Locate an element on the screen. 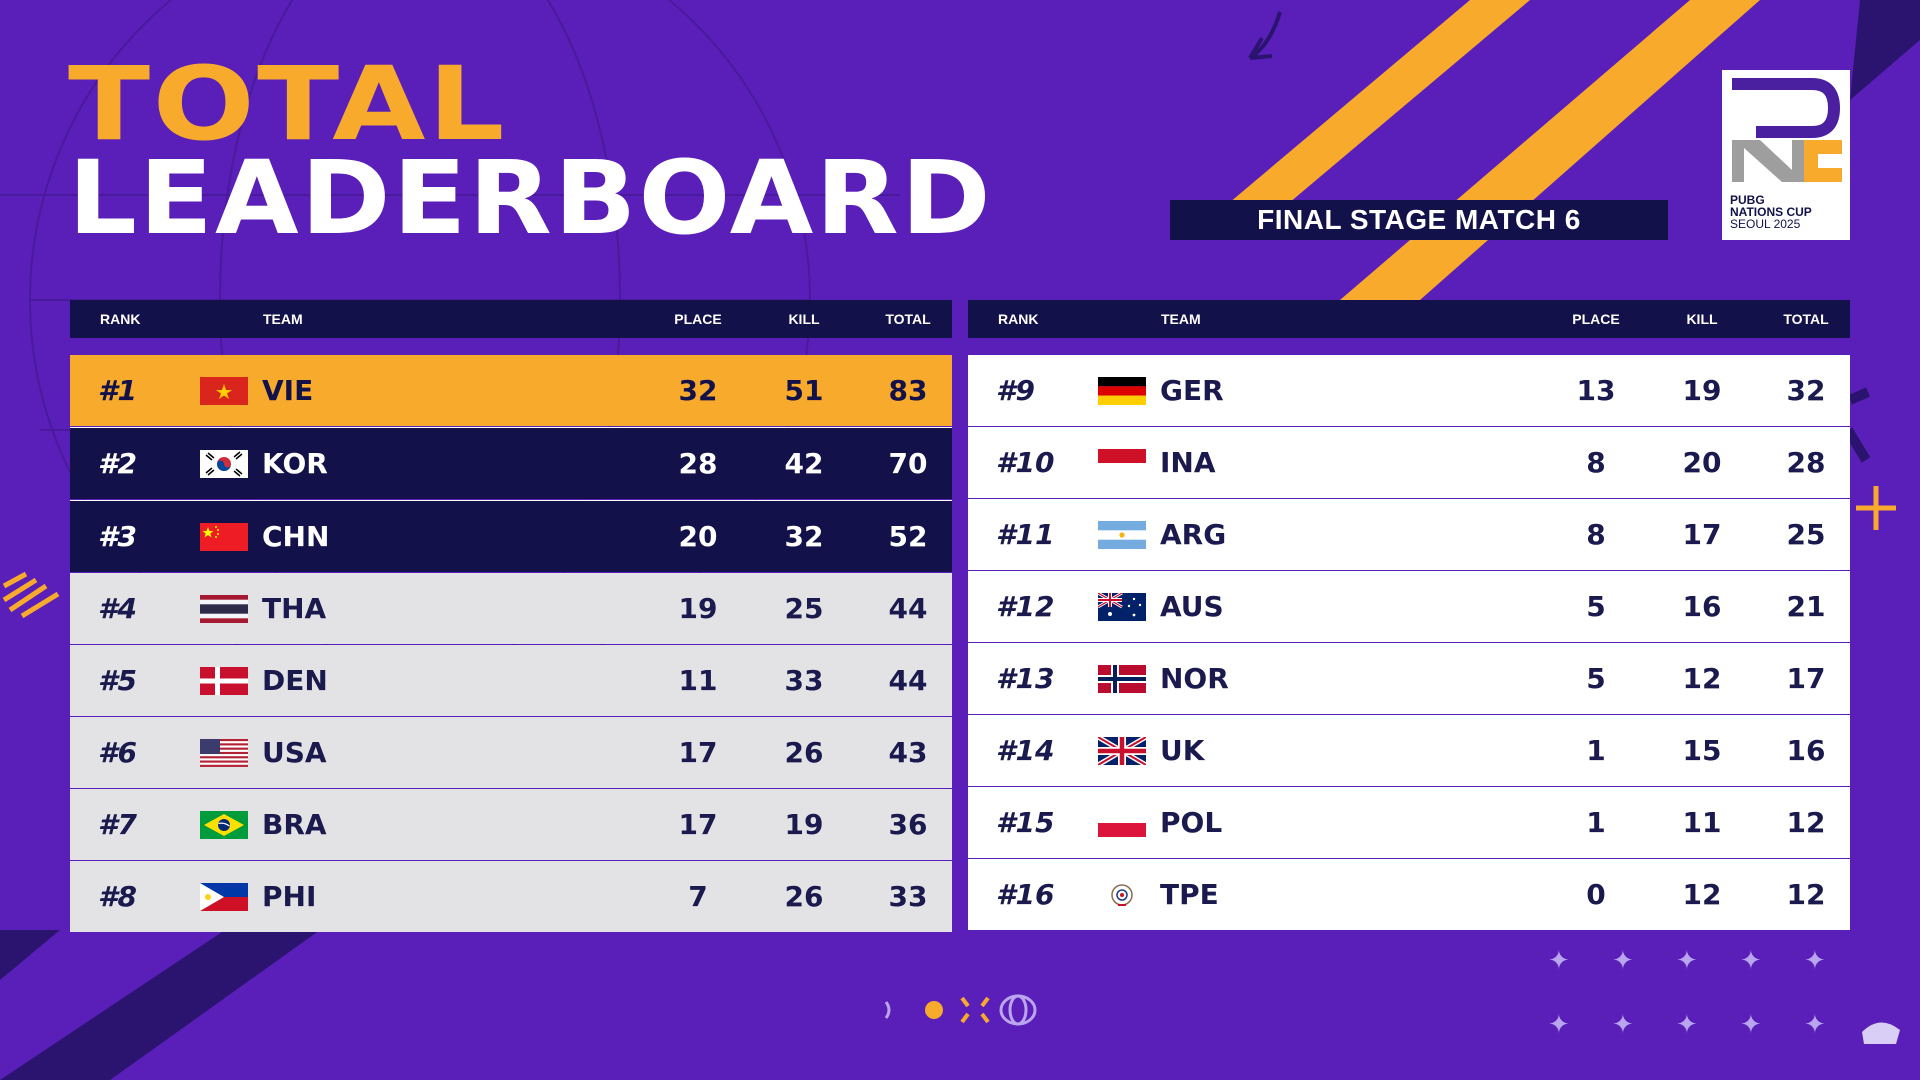 This screenshot has width=1920, height=1080. rank-cell: #12 is located at coordinates (1025, 606).